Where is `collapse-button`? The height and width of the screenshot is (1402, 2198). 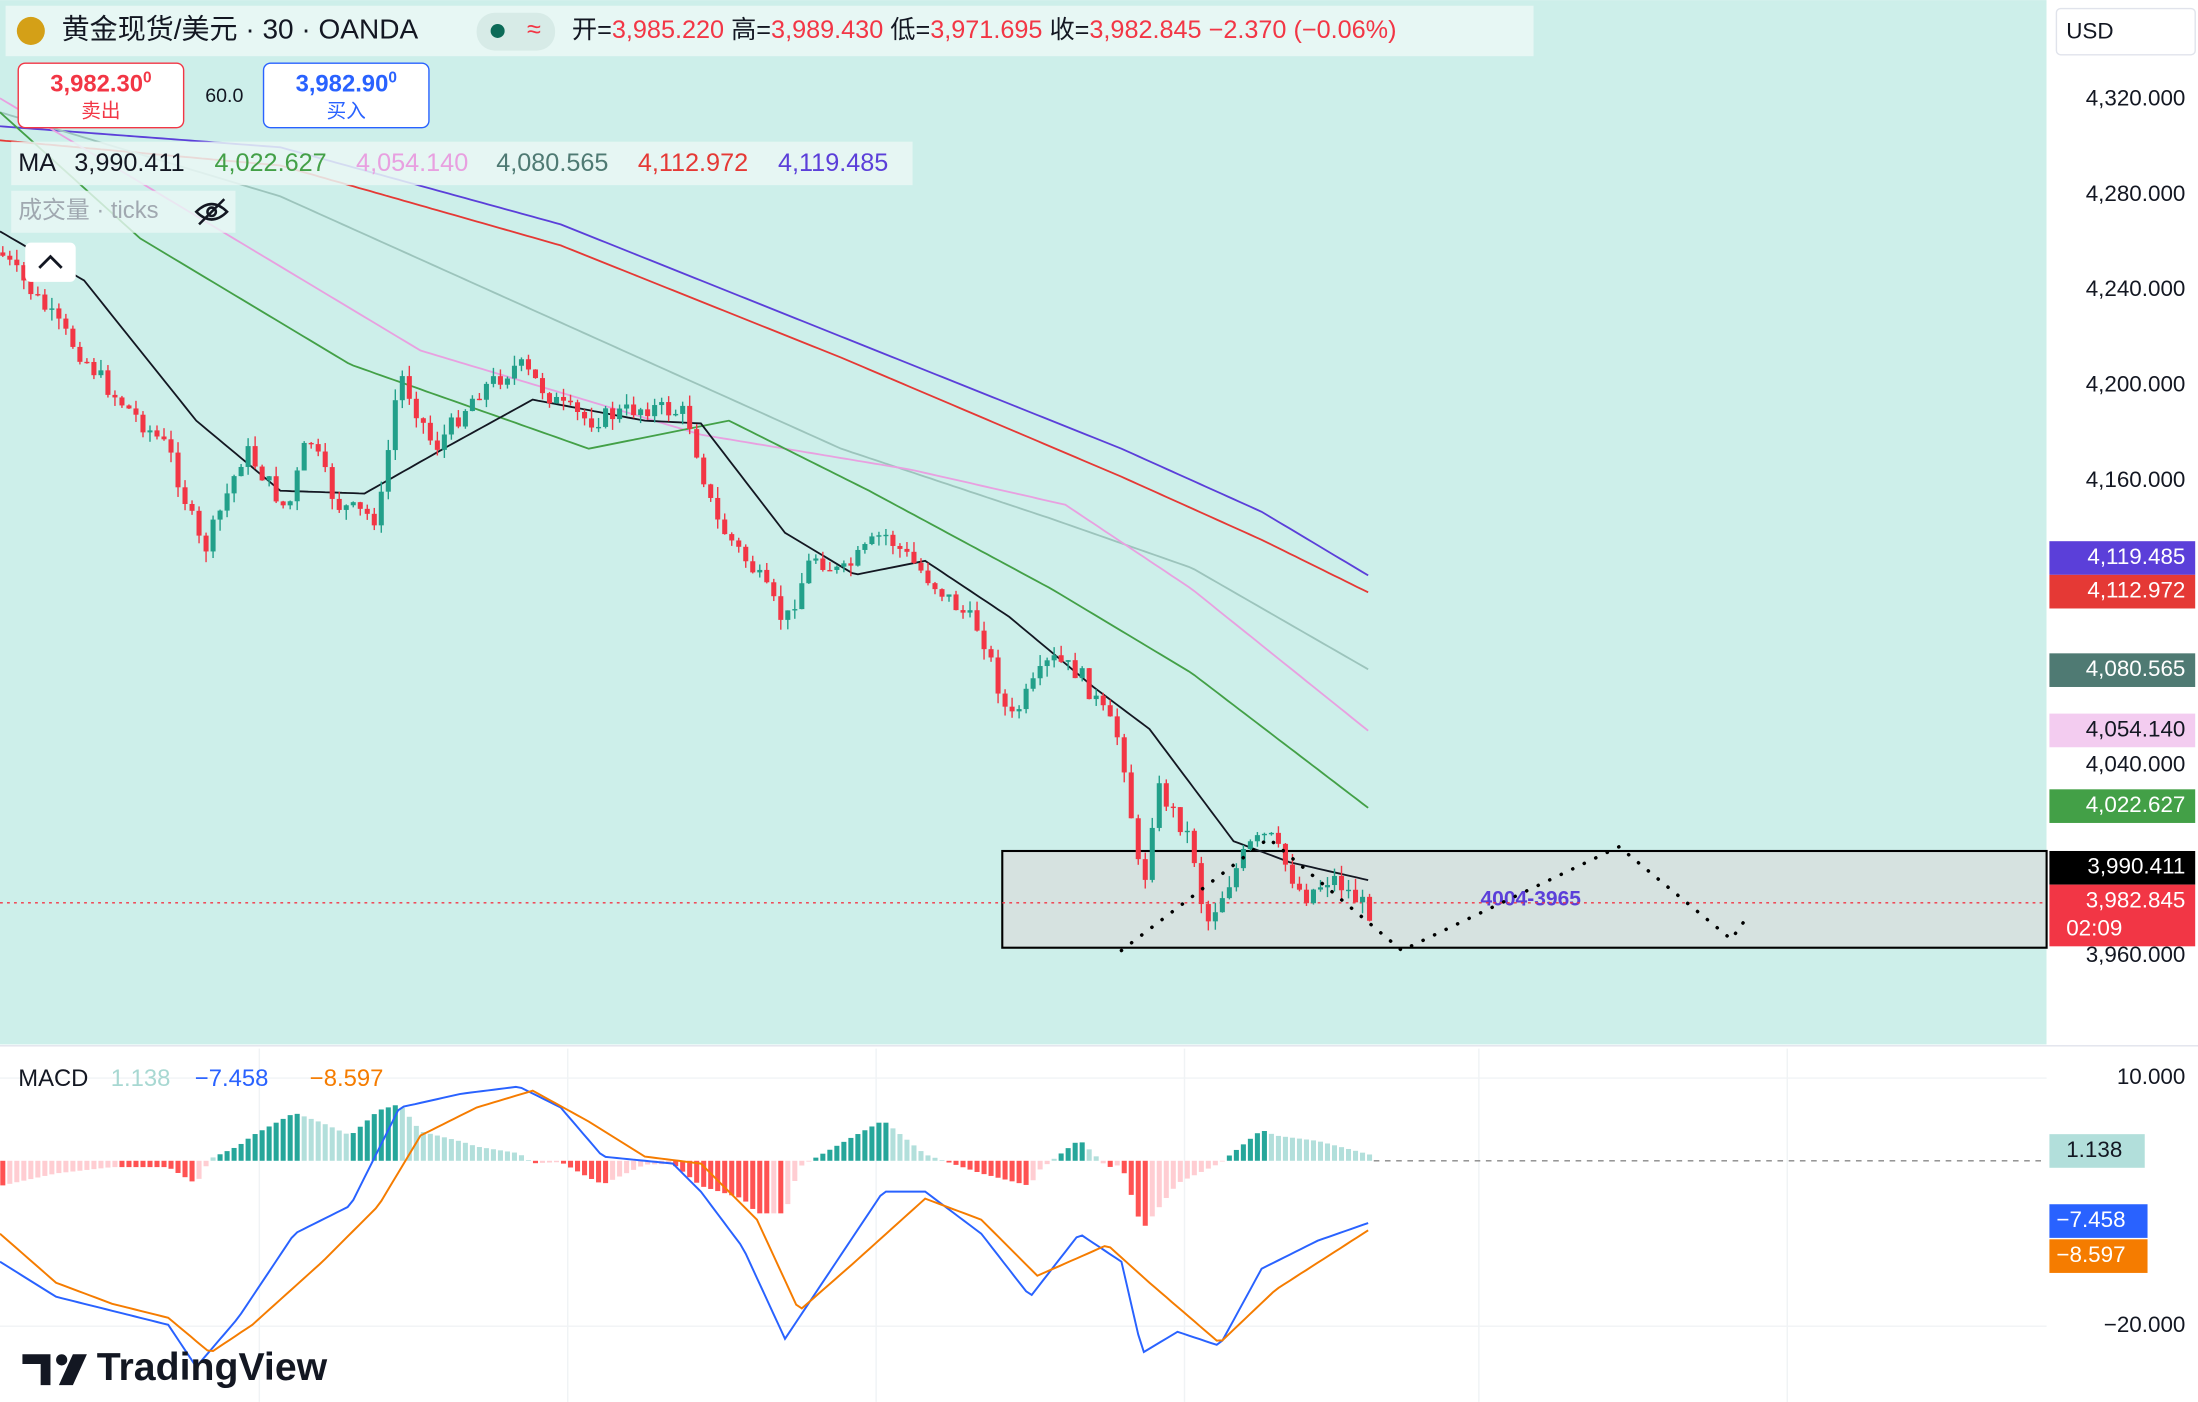
collapse-button is located at coordinates (50, 262).